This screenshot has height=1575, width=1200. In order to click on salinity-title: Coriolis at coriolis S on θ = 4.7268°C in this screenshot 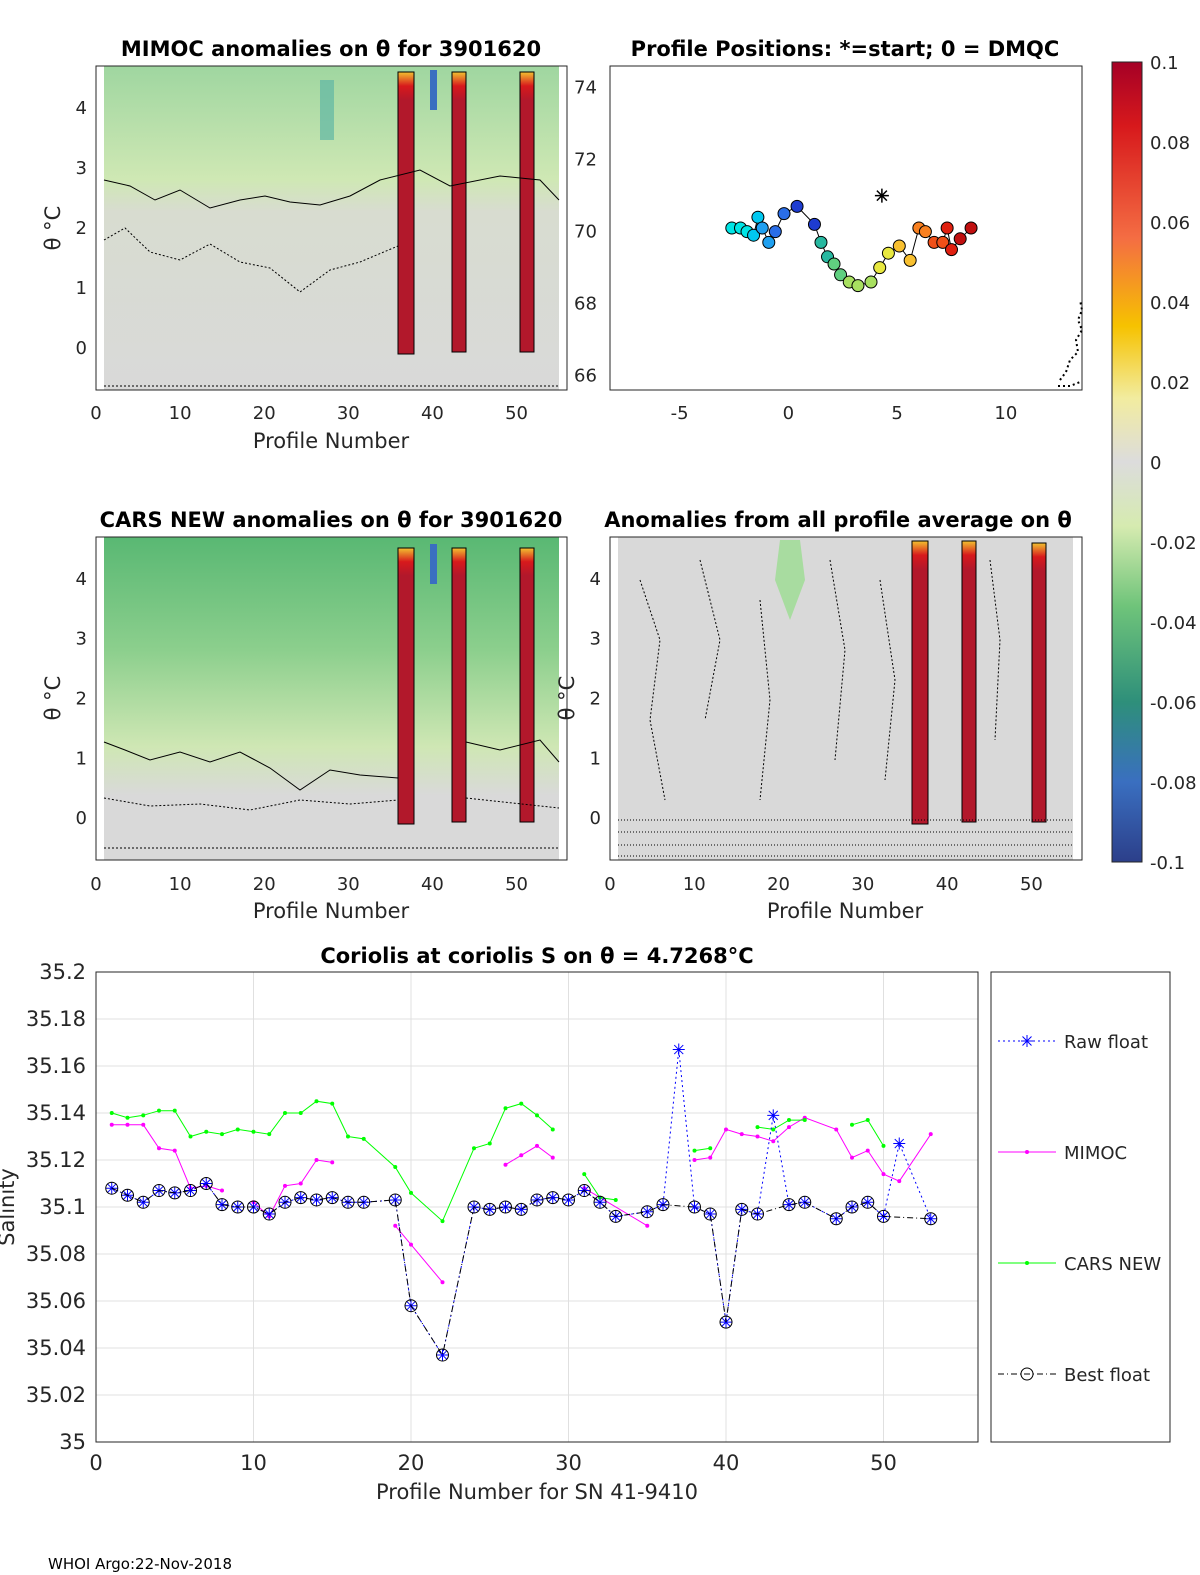, I will do `click(536, 956)`.